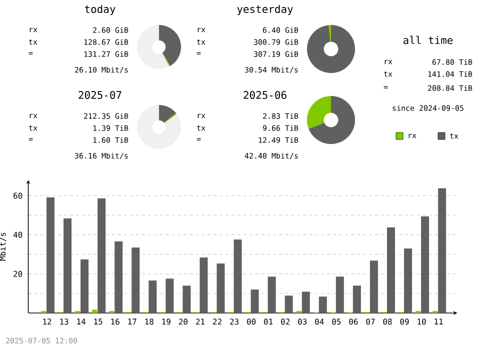 The image size is (500, 348). What do you see at coordinates (265, 95) in the screenshot?
I see `chart-title: 2025-06` at bounding box center [265, 95].